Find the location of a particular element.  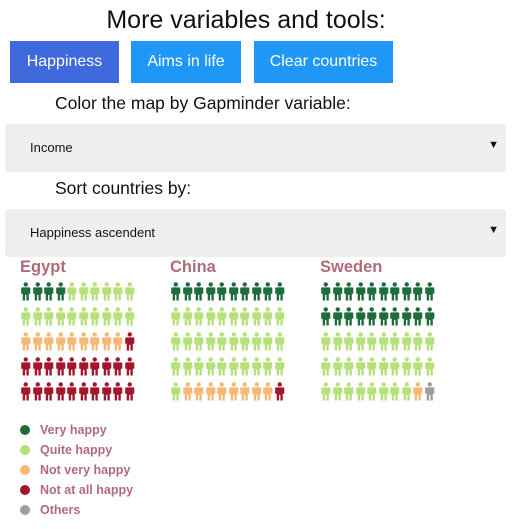

legend-item-very-happy: Very happy is located at coordinates (76, 430).